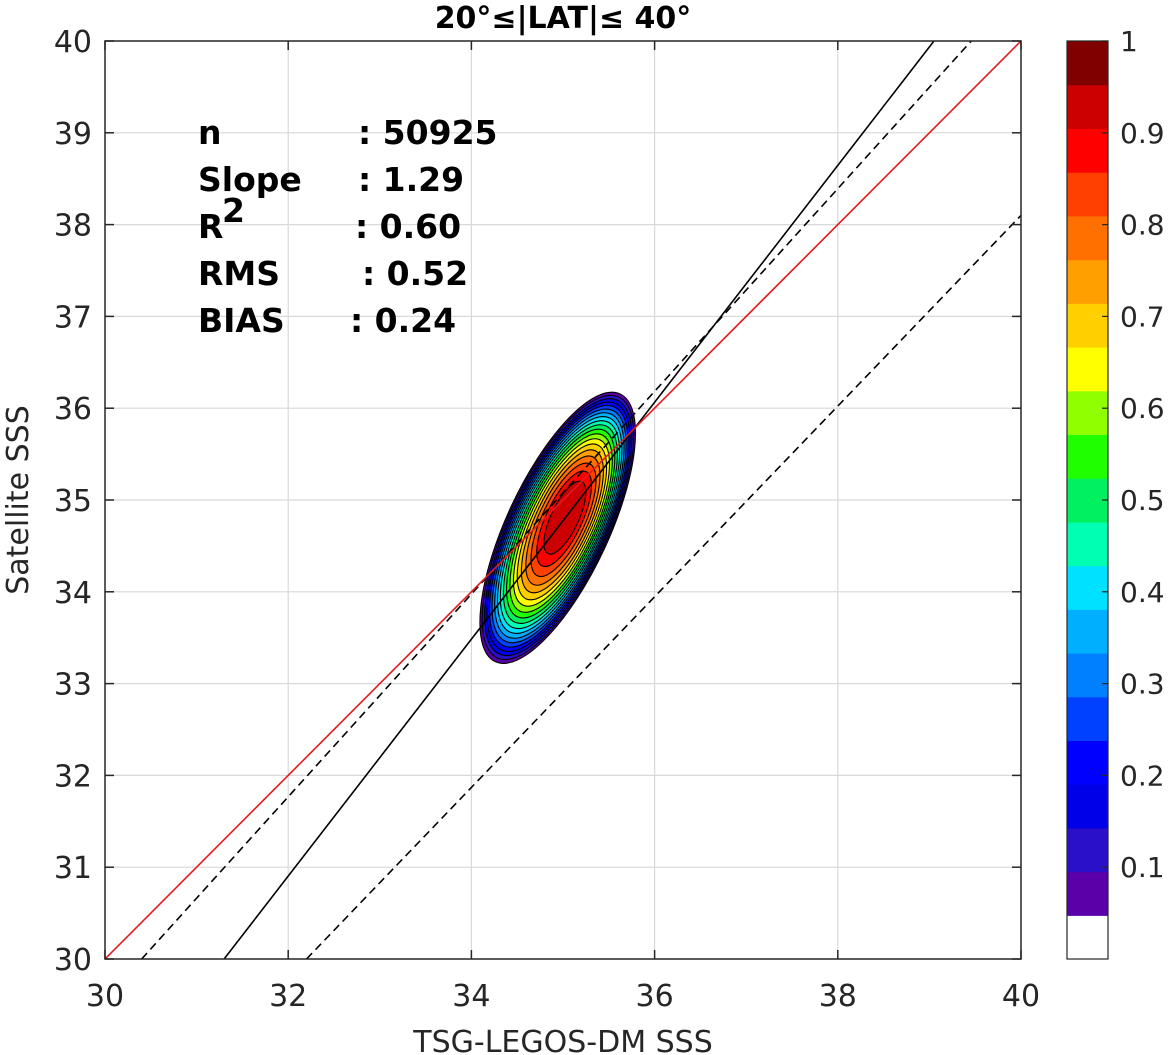  What do you see at coordinates (73, 868) in the screenshot?
I see `y-tick-label-1: 31` at bounding box center [73, 868].